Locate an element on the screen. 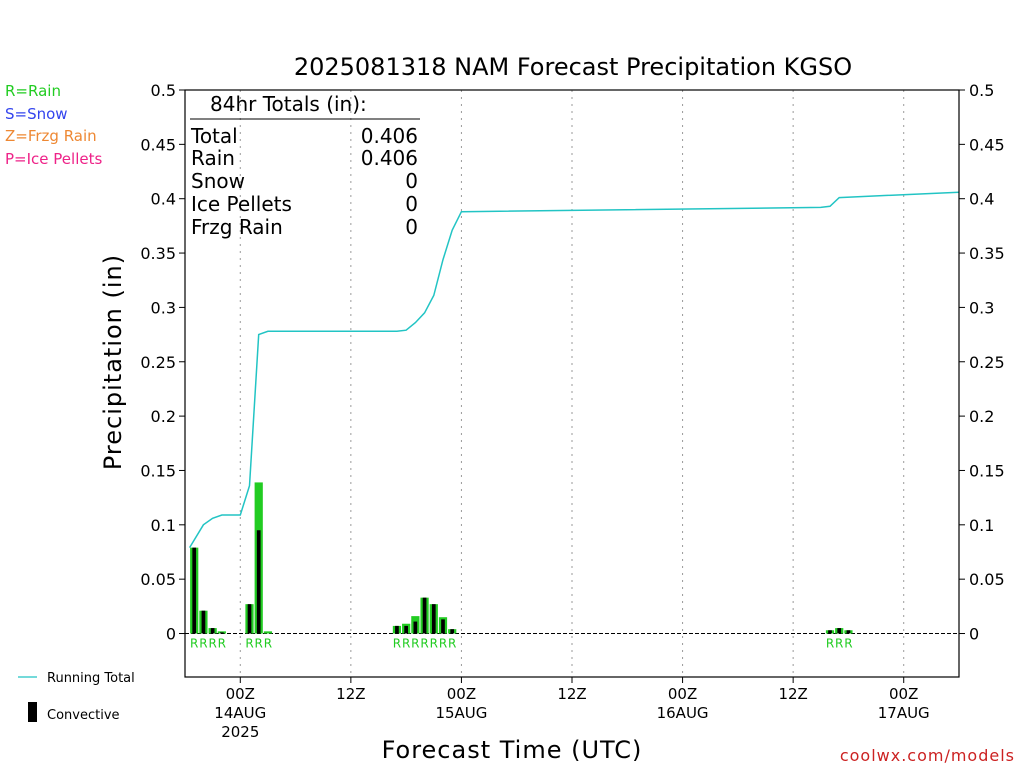 This screenshot has width=1024, height=768. y-tick-label-left: 0.3 is located at coordinates (163, 307).